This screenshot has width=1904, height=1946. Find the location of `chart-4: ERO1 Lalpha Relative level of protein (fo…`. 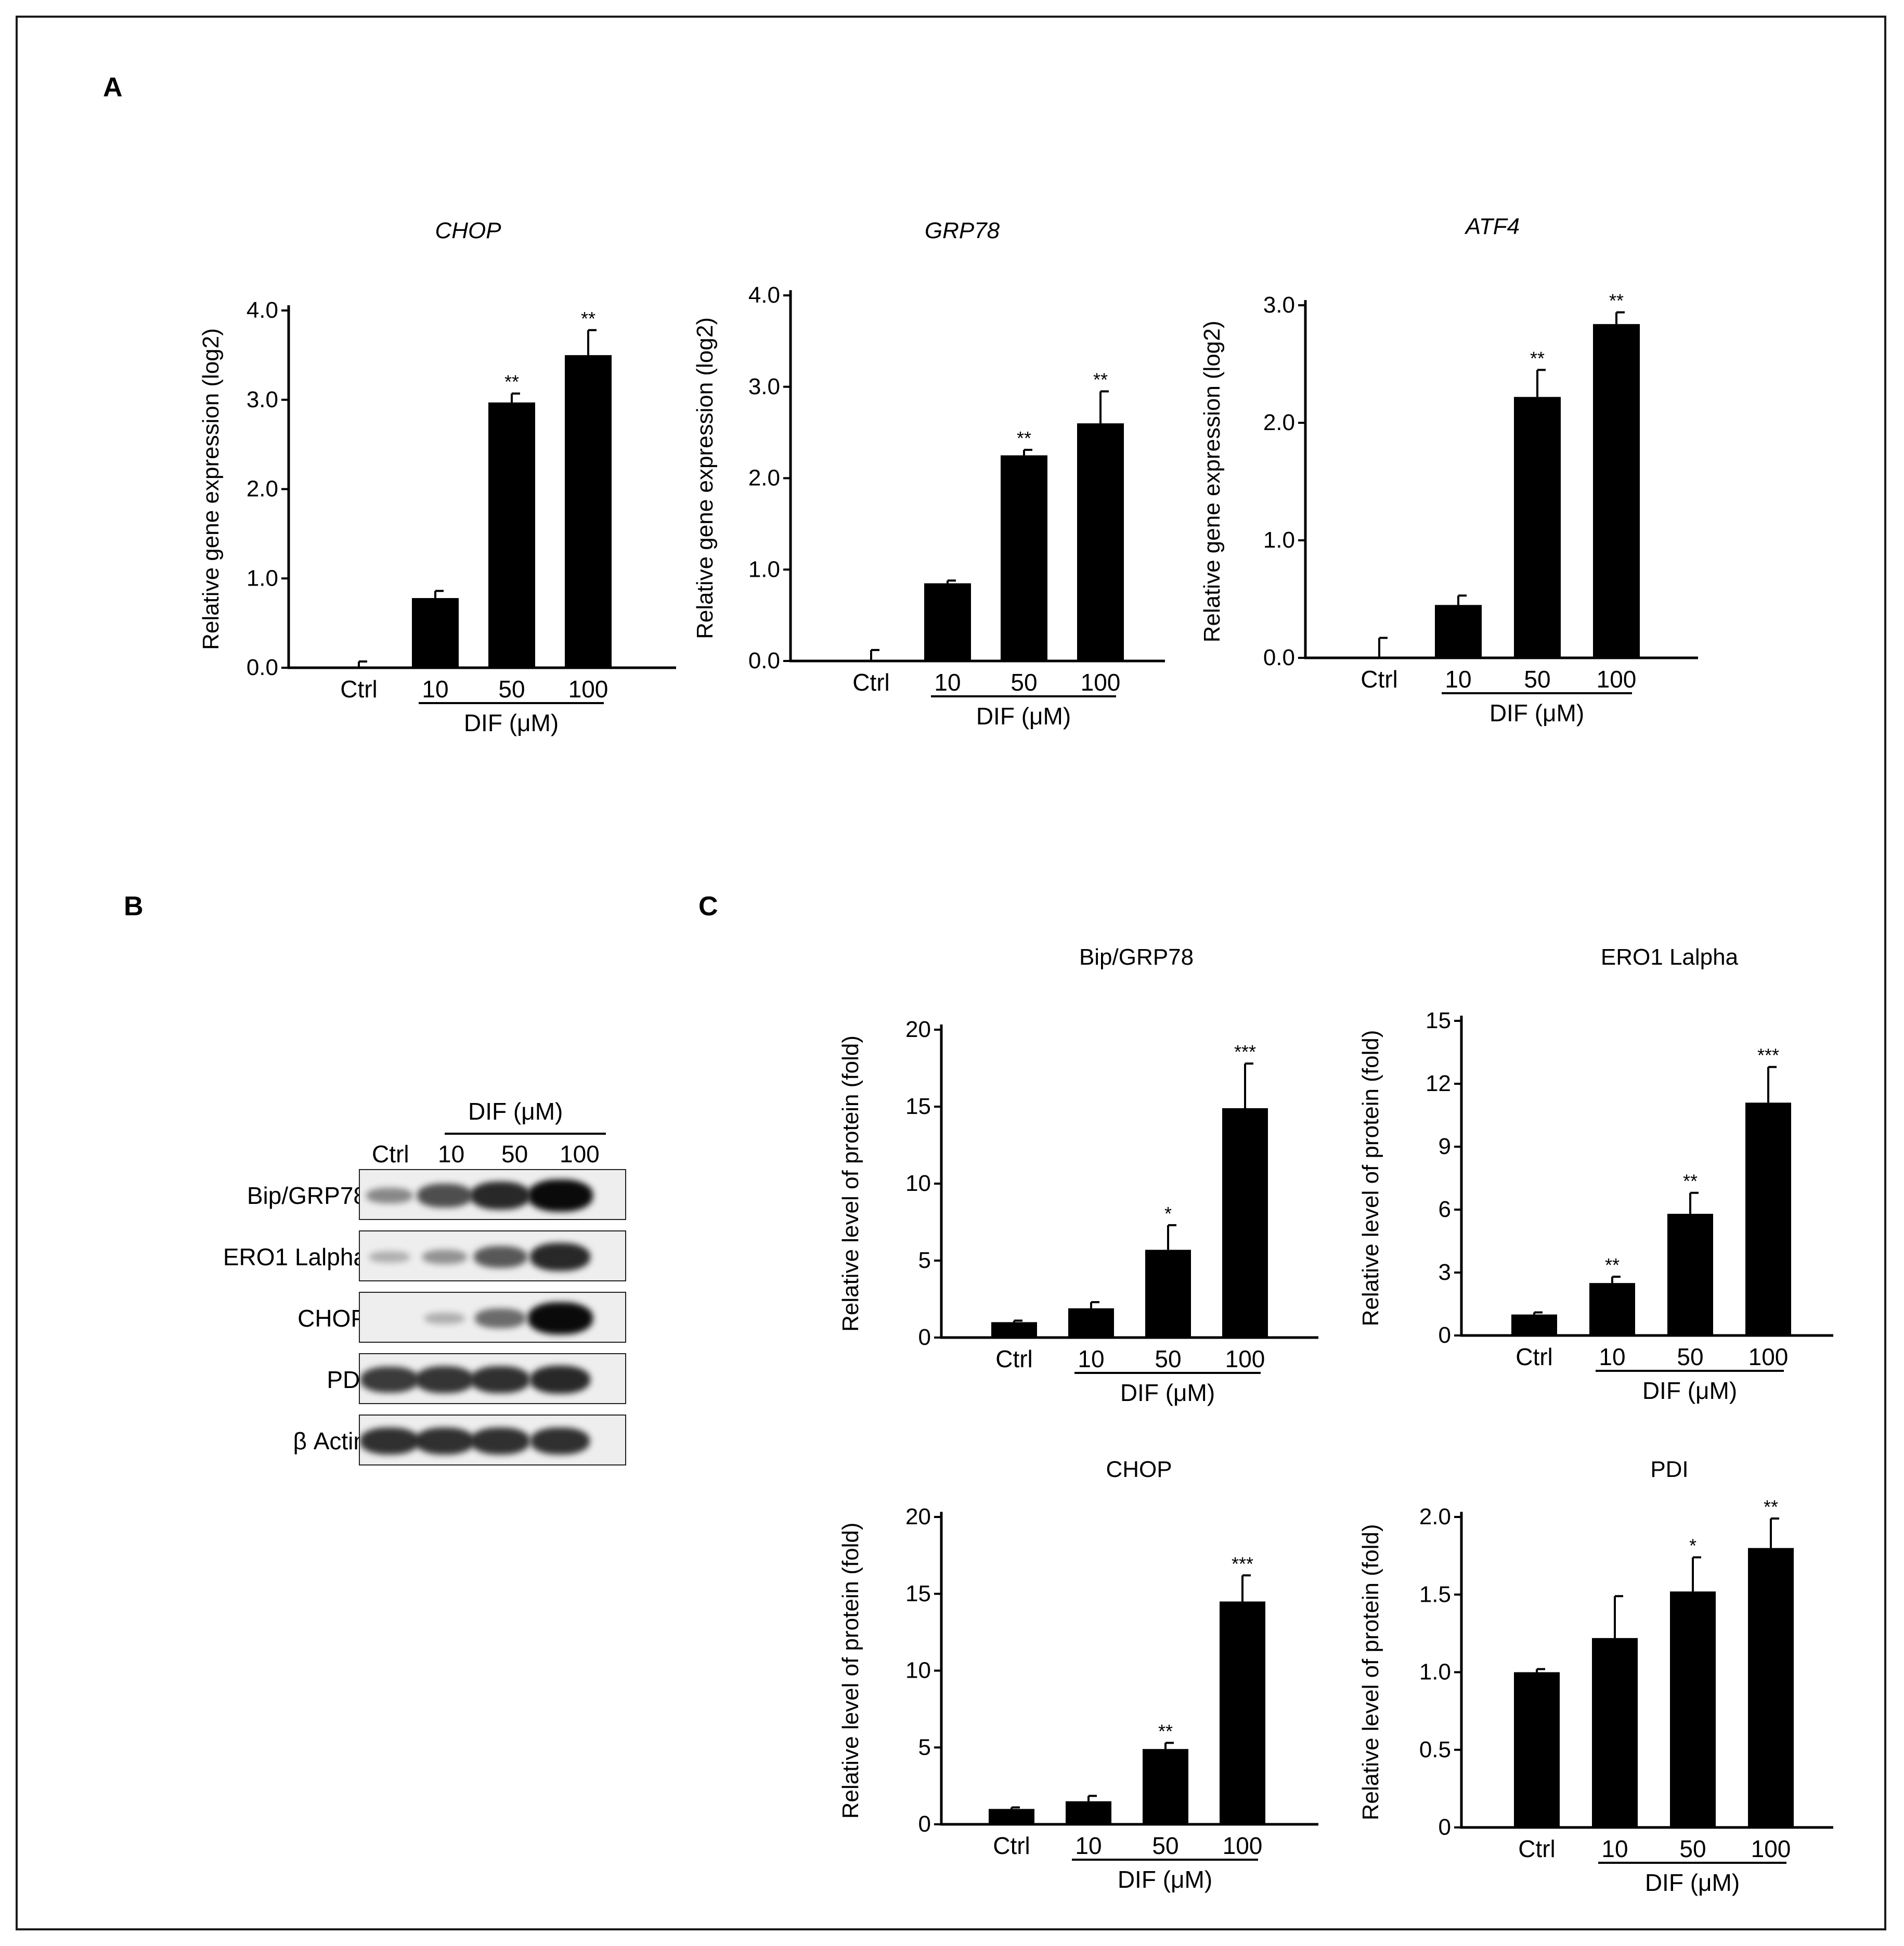

chart-4: ERO1 Lalpha Relative level of protein (fo… is located at coordinates (1596, 1174).